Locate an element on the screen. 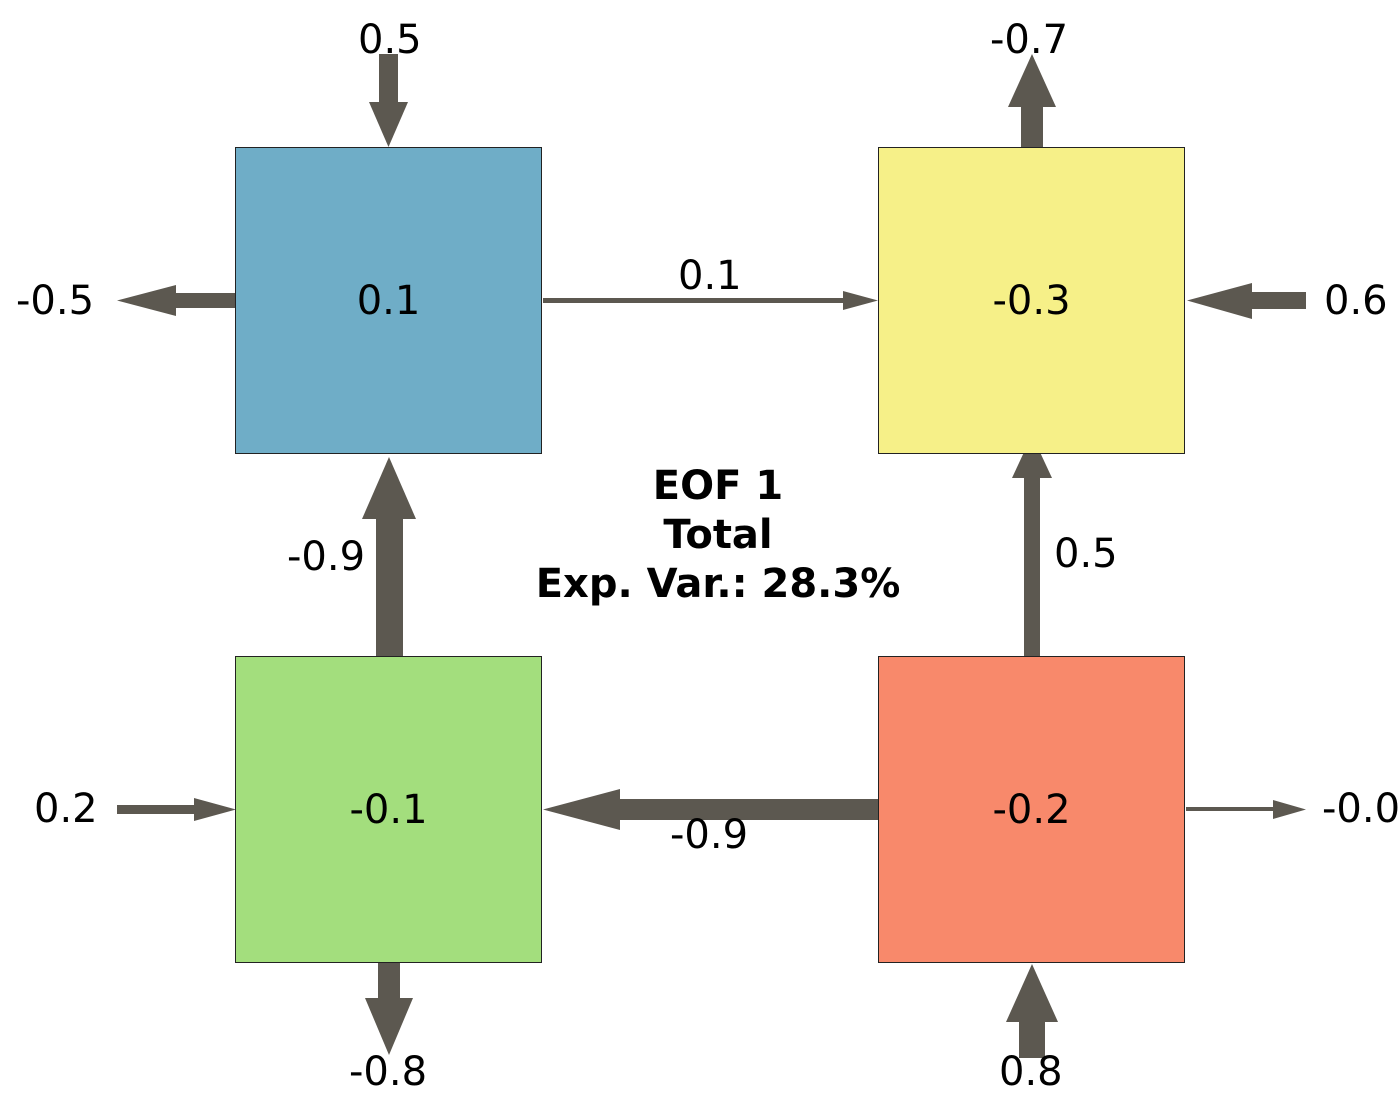  arrow-tr-right-in is located at coordinates (1246, 301).